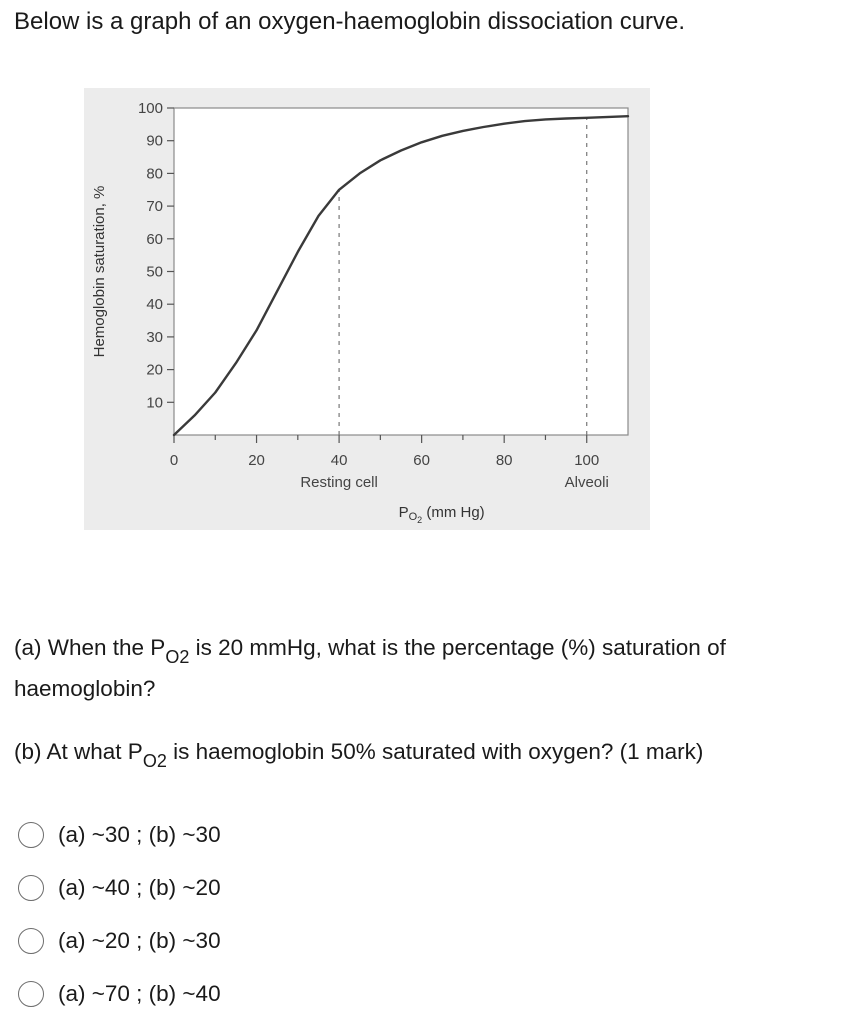  What do you see at coordinates (154, 304) in the screenshot?
I see `y-tick-label: 40` at bounding box center [154, 304].